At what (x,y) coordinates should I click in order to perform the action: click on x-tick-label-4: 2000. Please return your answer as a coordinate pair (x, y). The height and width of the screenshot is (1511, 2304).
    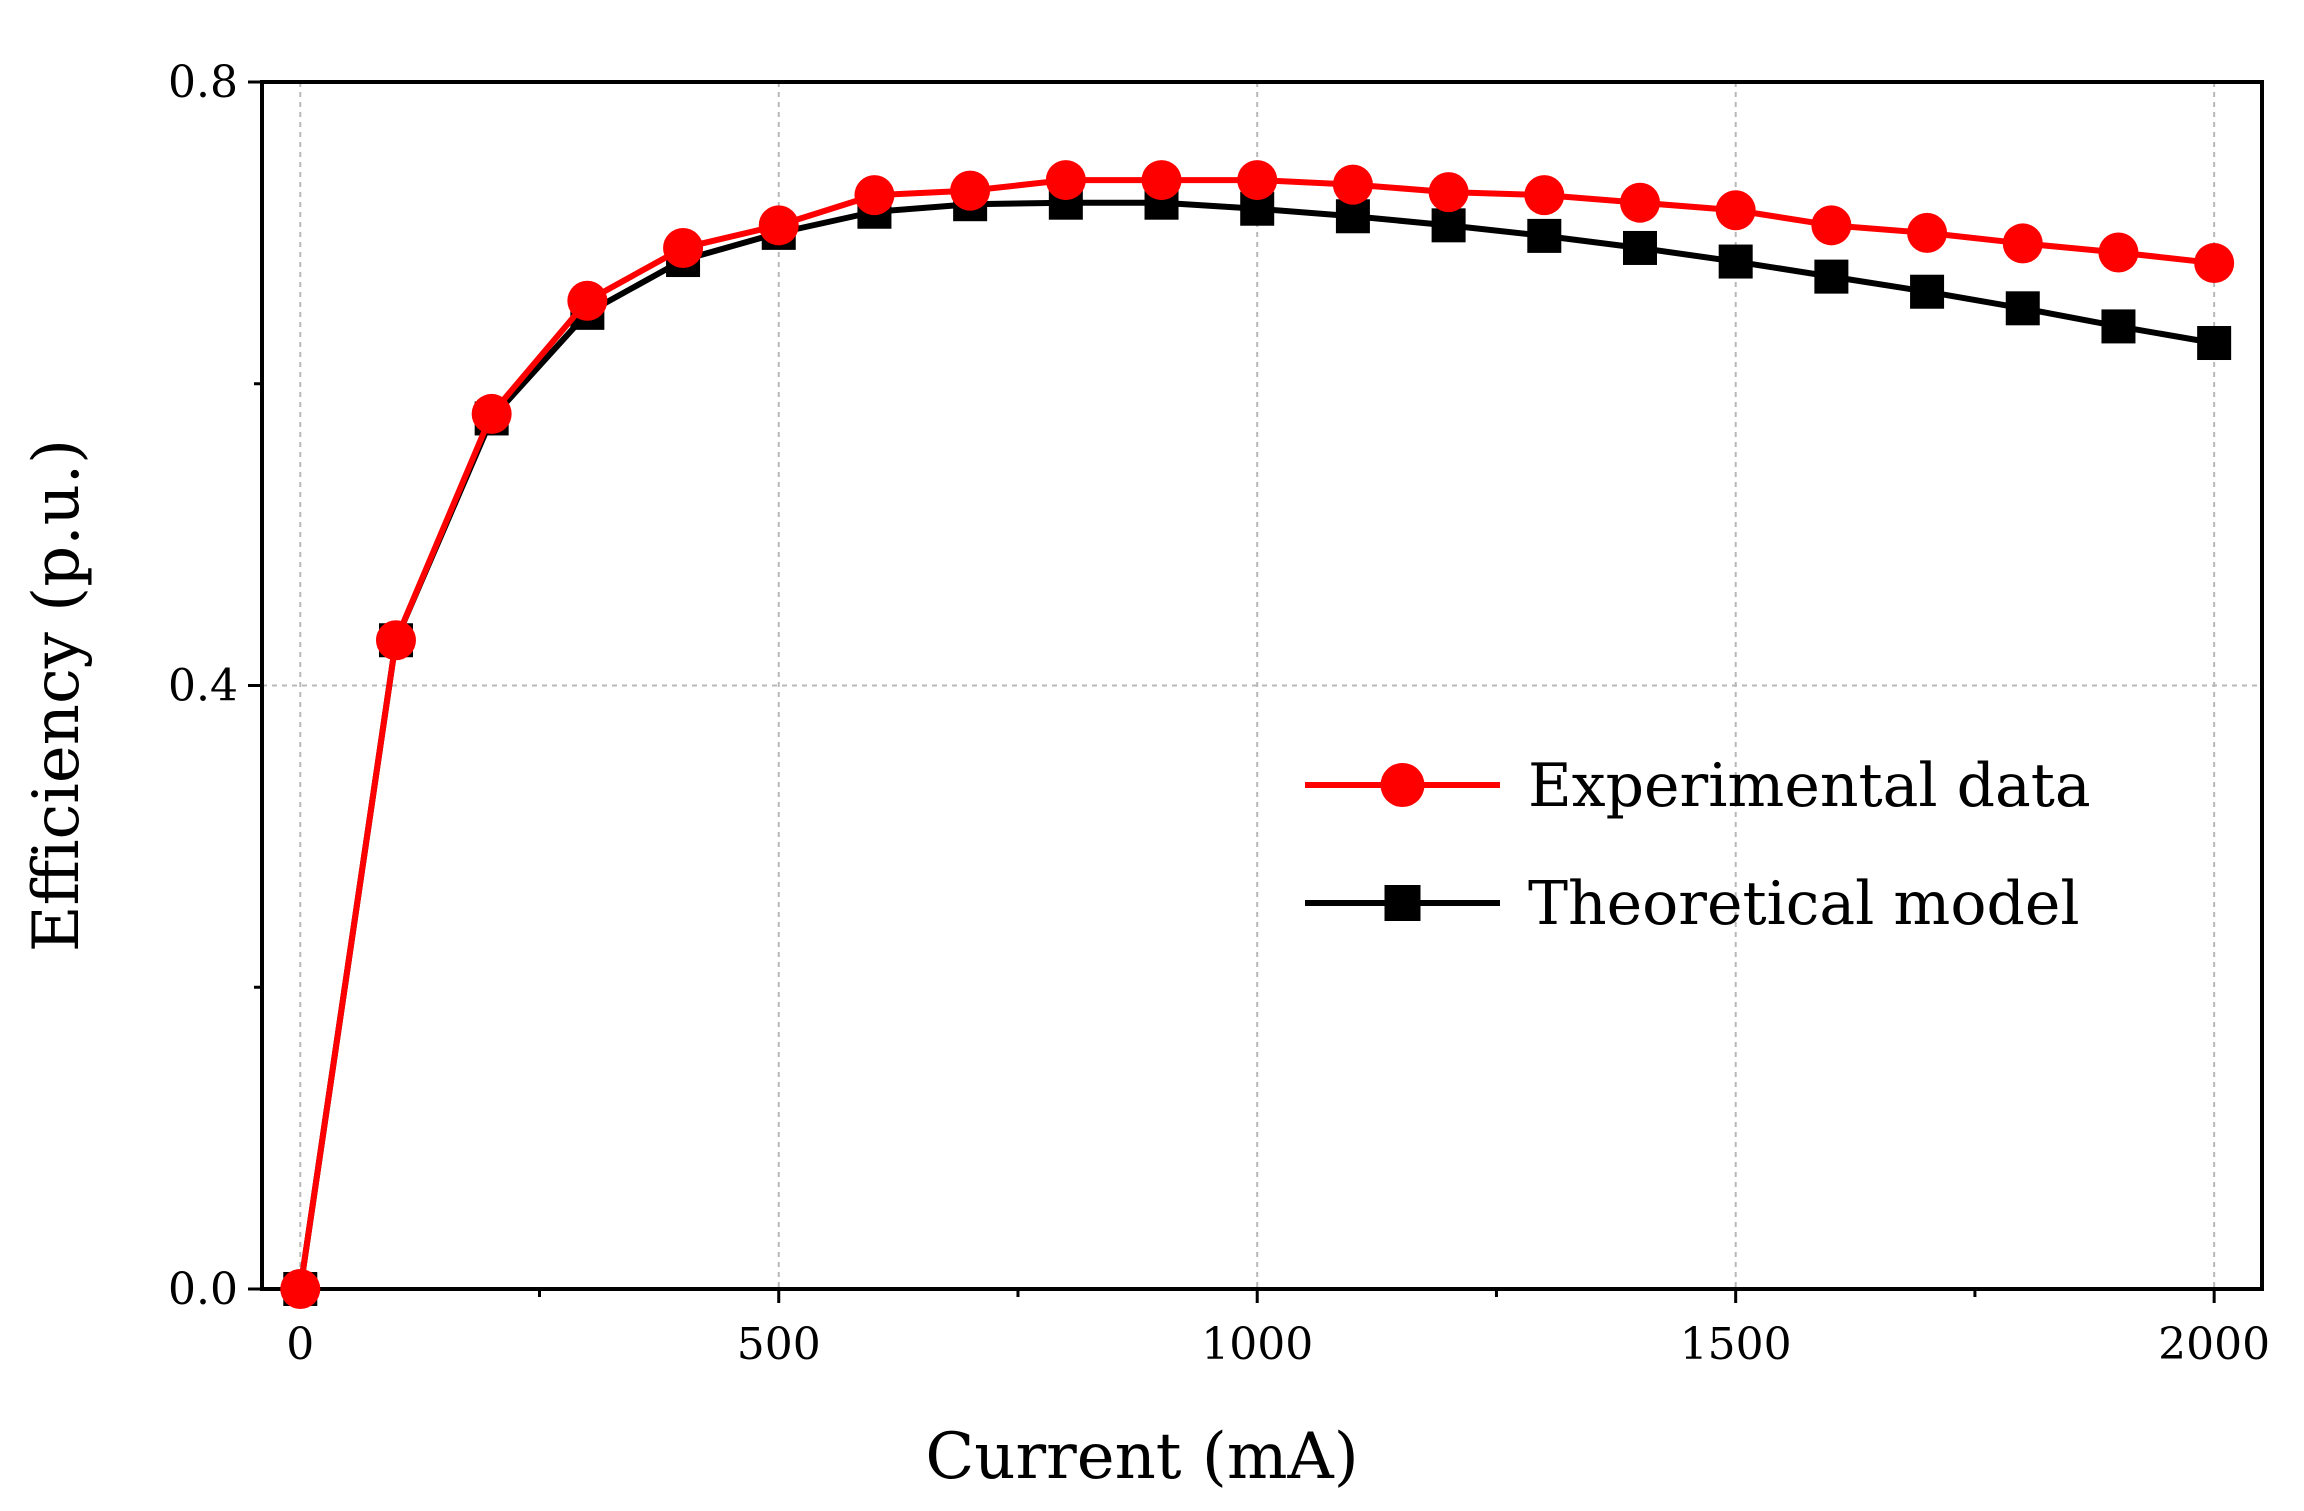
    Looking at the image, I should click on (2214, 1344).